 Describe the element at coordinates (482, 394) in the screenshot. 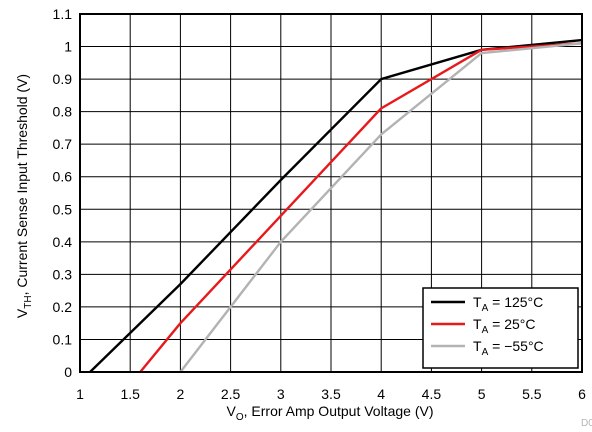

I see `x-tick-label: 5` at that location.